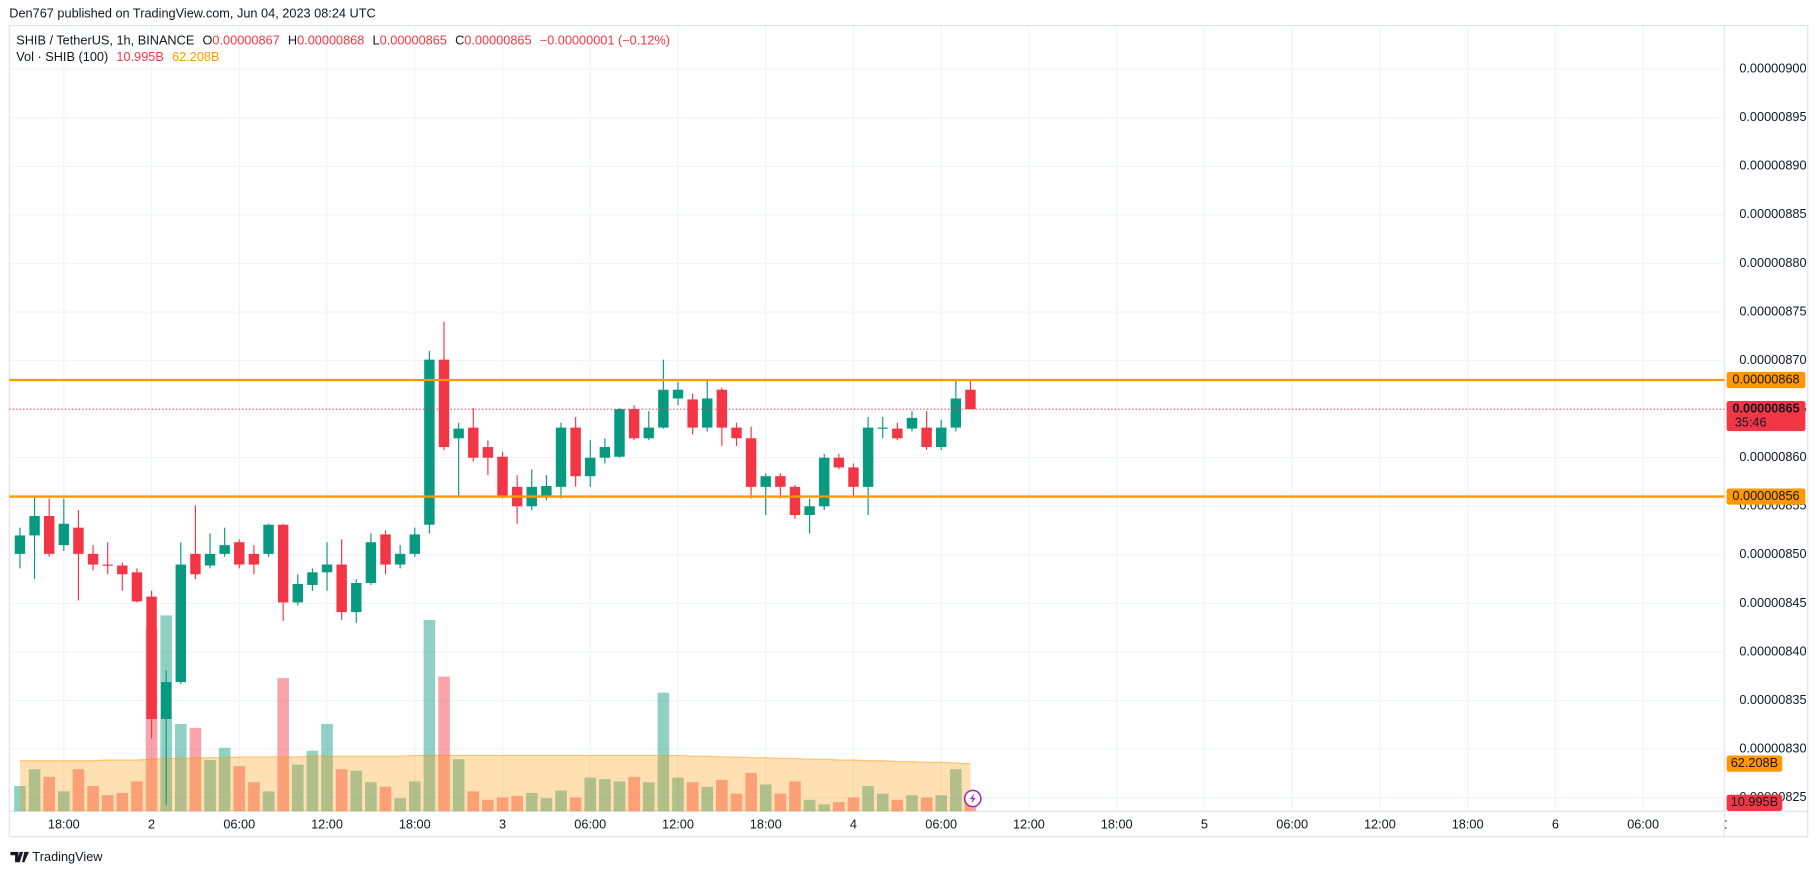 The image size is (1817, 875). What do you see at coordinates (502, 824) in the screenshot?
I see `x-tick-label: 3` at bounding box center [502, 824].